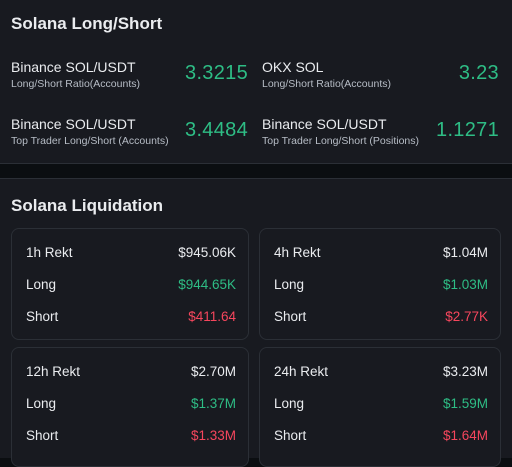 The width and height of the screenshot is (512, 467). I want to click on rekt-long-row: Long $1.37M, so click(131, 405).